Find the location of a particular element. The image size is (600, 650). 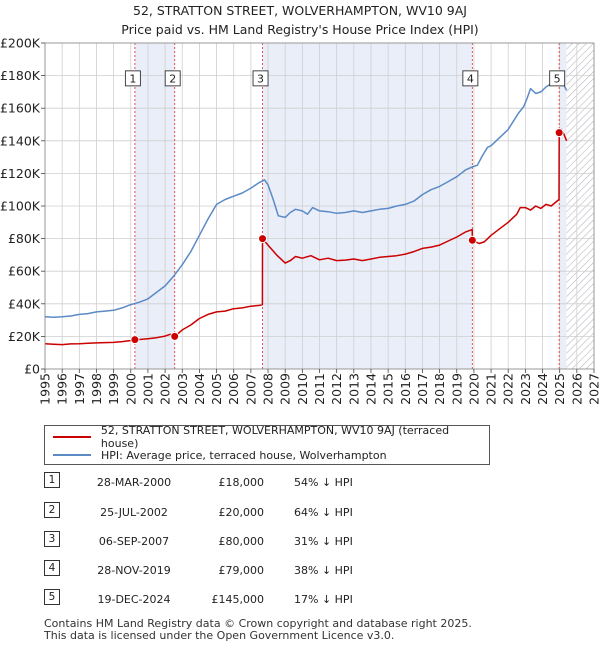

sale-date: 19-DEC-2024 is located at coordinates (134, 599).